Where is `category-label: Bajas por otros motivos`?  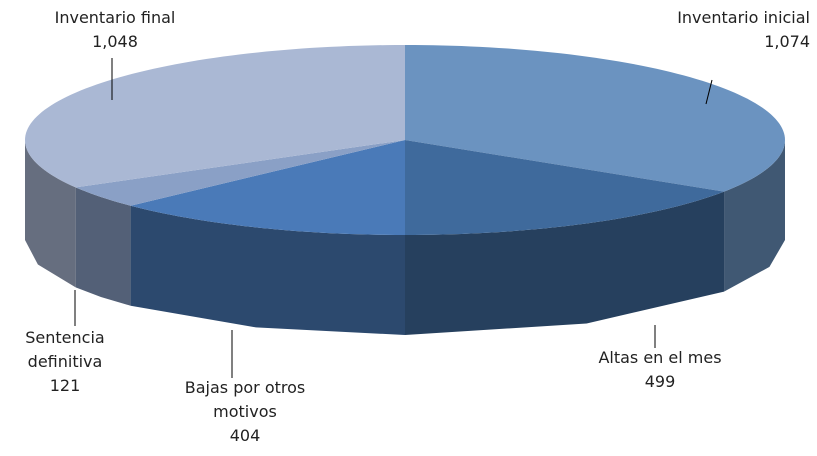 category-label: Bajas por otros motivos is located at coordinates (245, 399).